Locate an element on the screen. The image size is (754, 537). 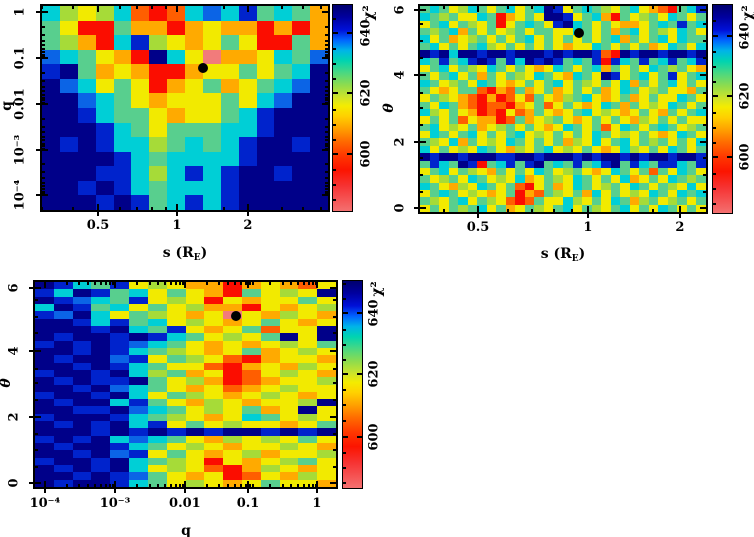
x-tick-label: 1 is located at coordinates (317, 503).